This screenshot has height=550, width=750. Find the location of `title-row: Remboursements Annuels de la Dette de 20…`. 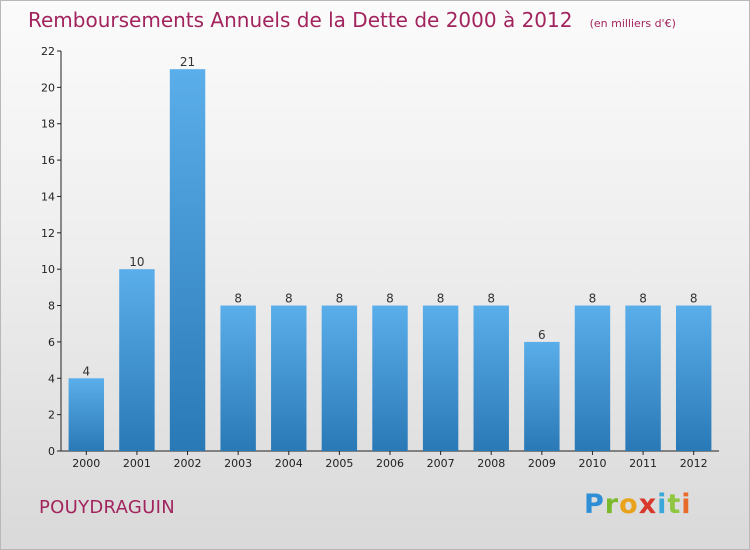

title-row: Remboursements Annuels de la Dette de 20… is located at coordinates (352, 20).